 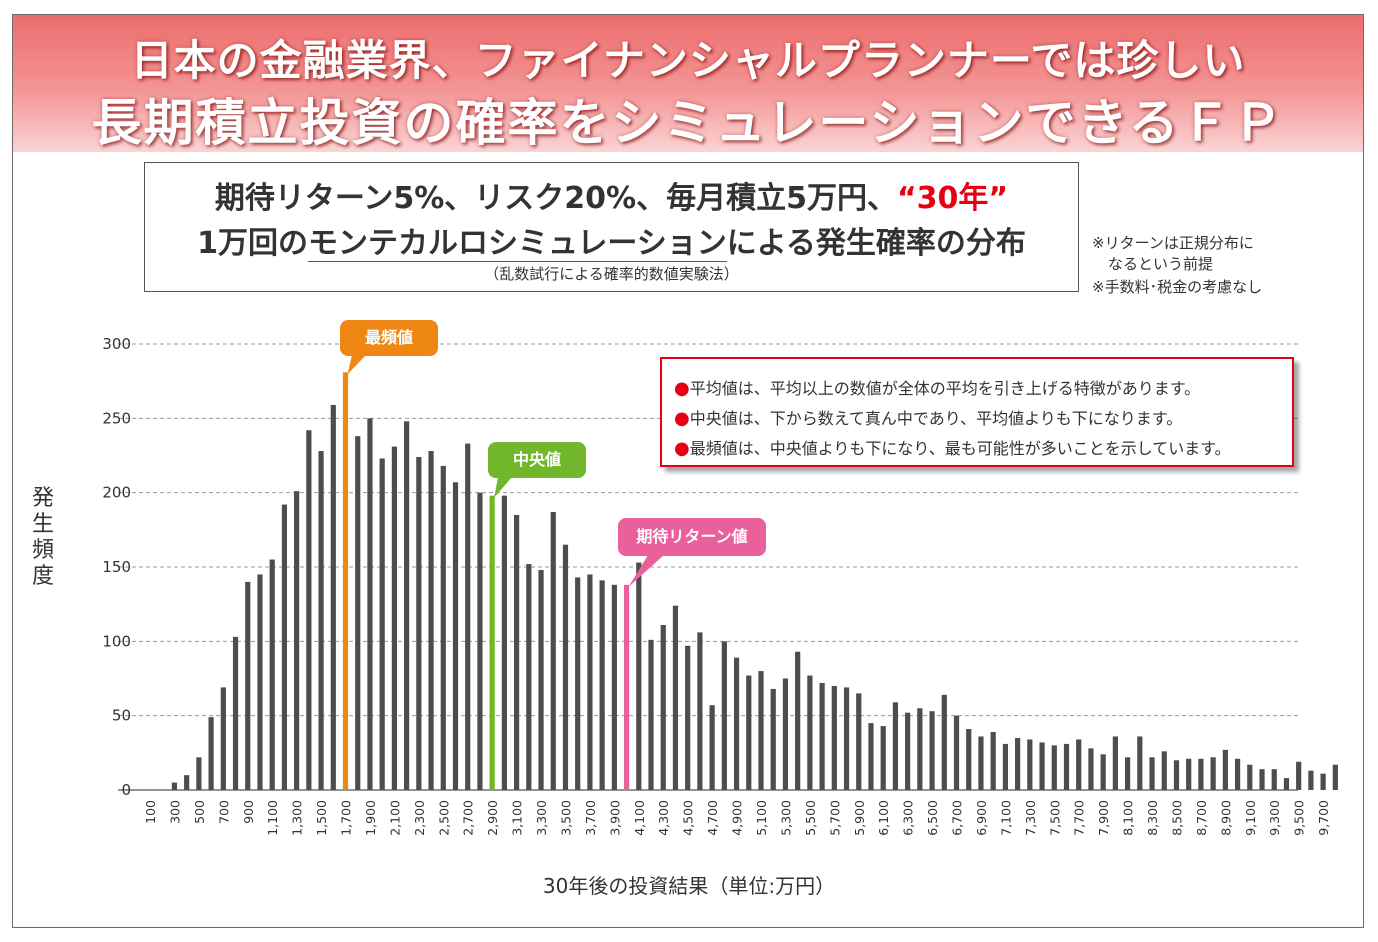 What do you see at coordinates (952, 447) in the screenshot?
I see `legend-item-mode: ●最頻値は、中央値よりも下になり、最も可能性が多いことを示しています。` at bounding box center [952, 447].